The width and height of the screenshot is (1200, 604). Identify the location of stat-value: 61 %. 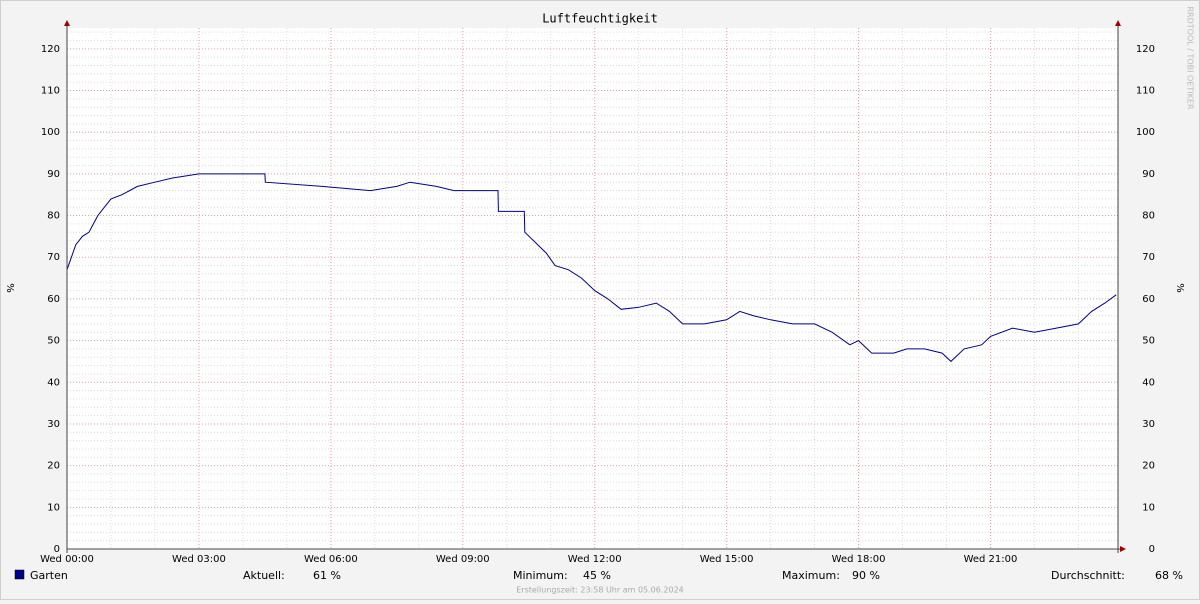
(327, 575).